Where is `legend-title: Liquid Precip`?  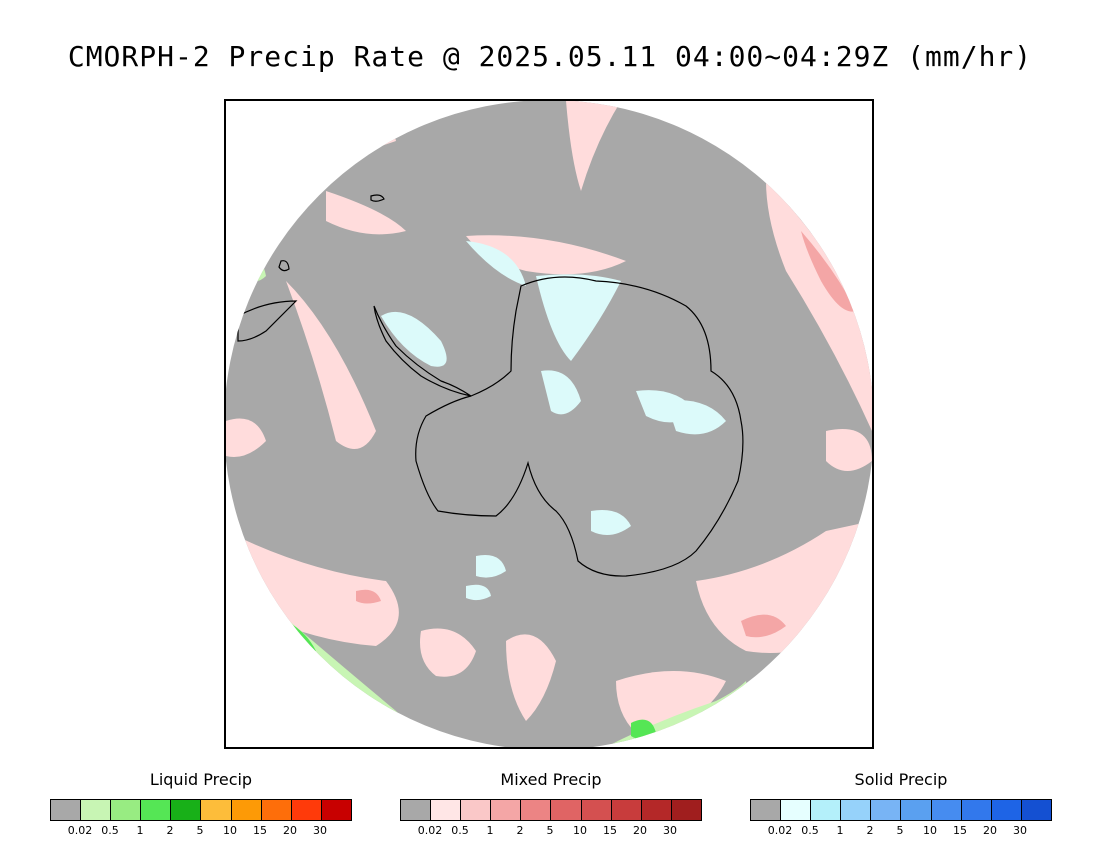 legend-title: Liquid Precip is located at coordinates (201, 779).